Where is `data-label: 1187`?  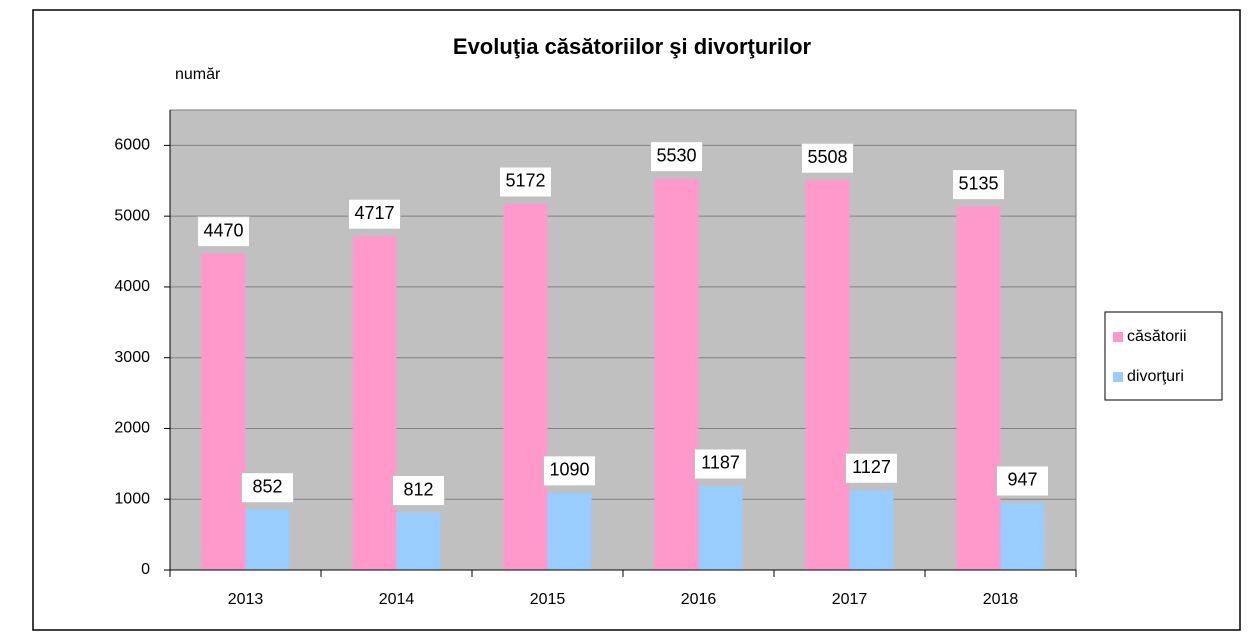
data-label: 1187 is located at coordinates (720, 463).